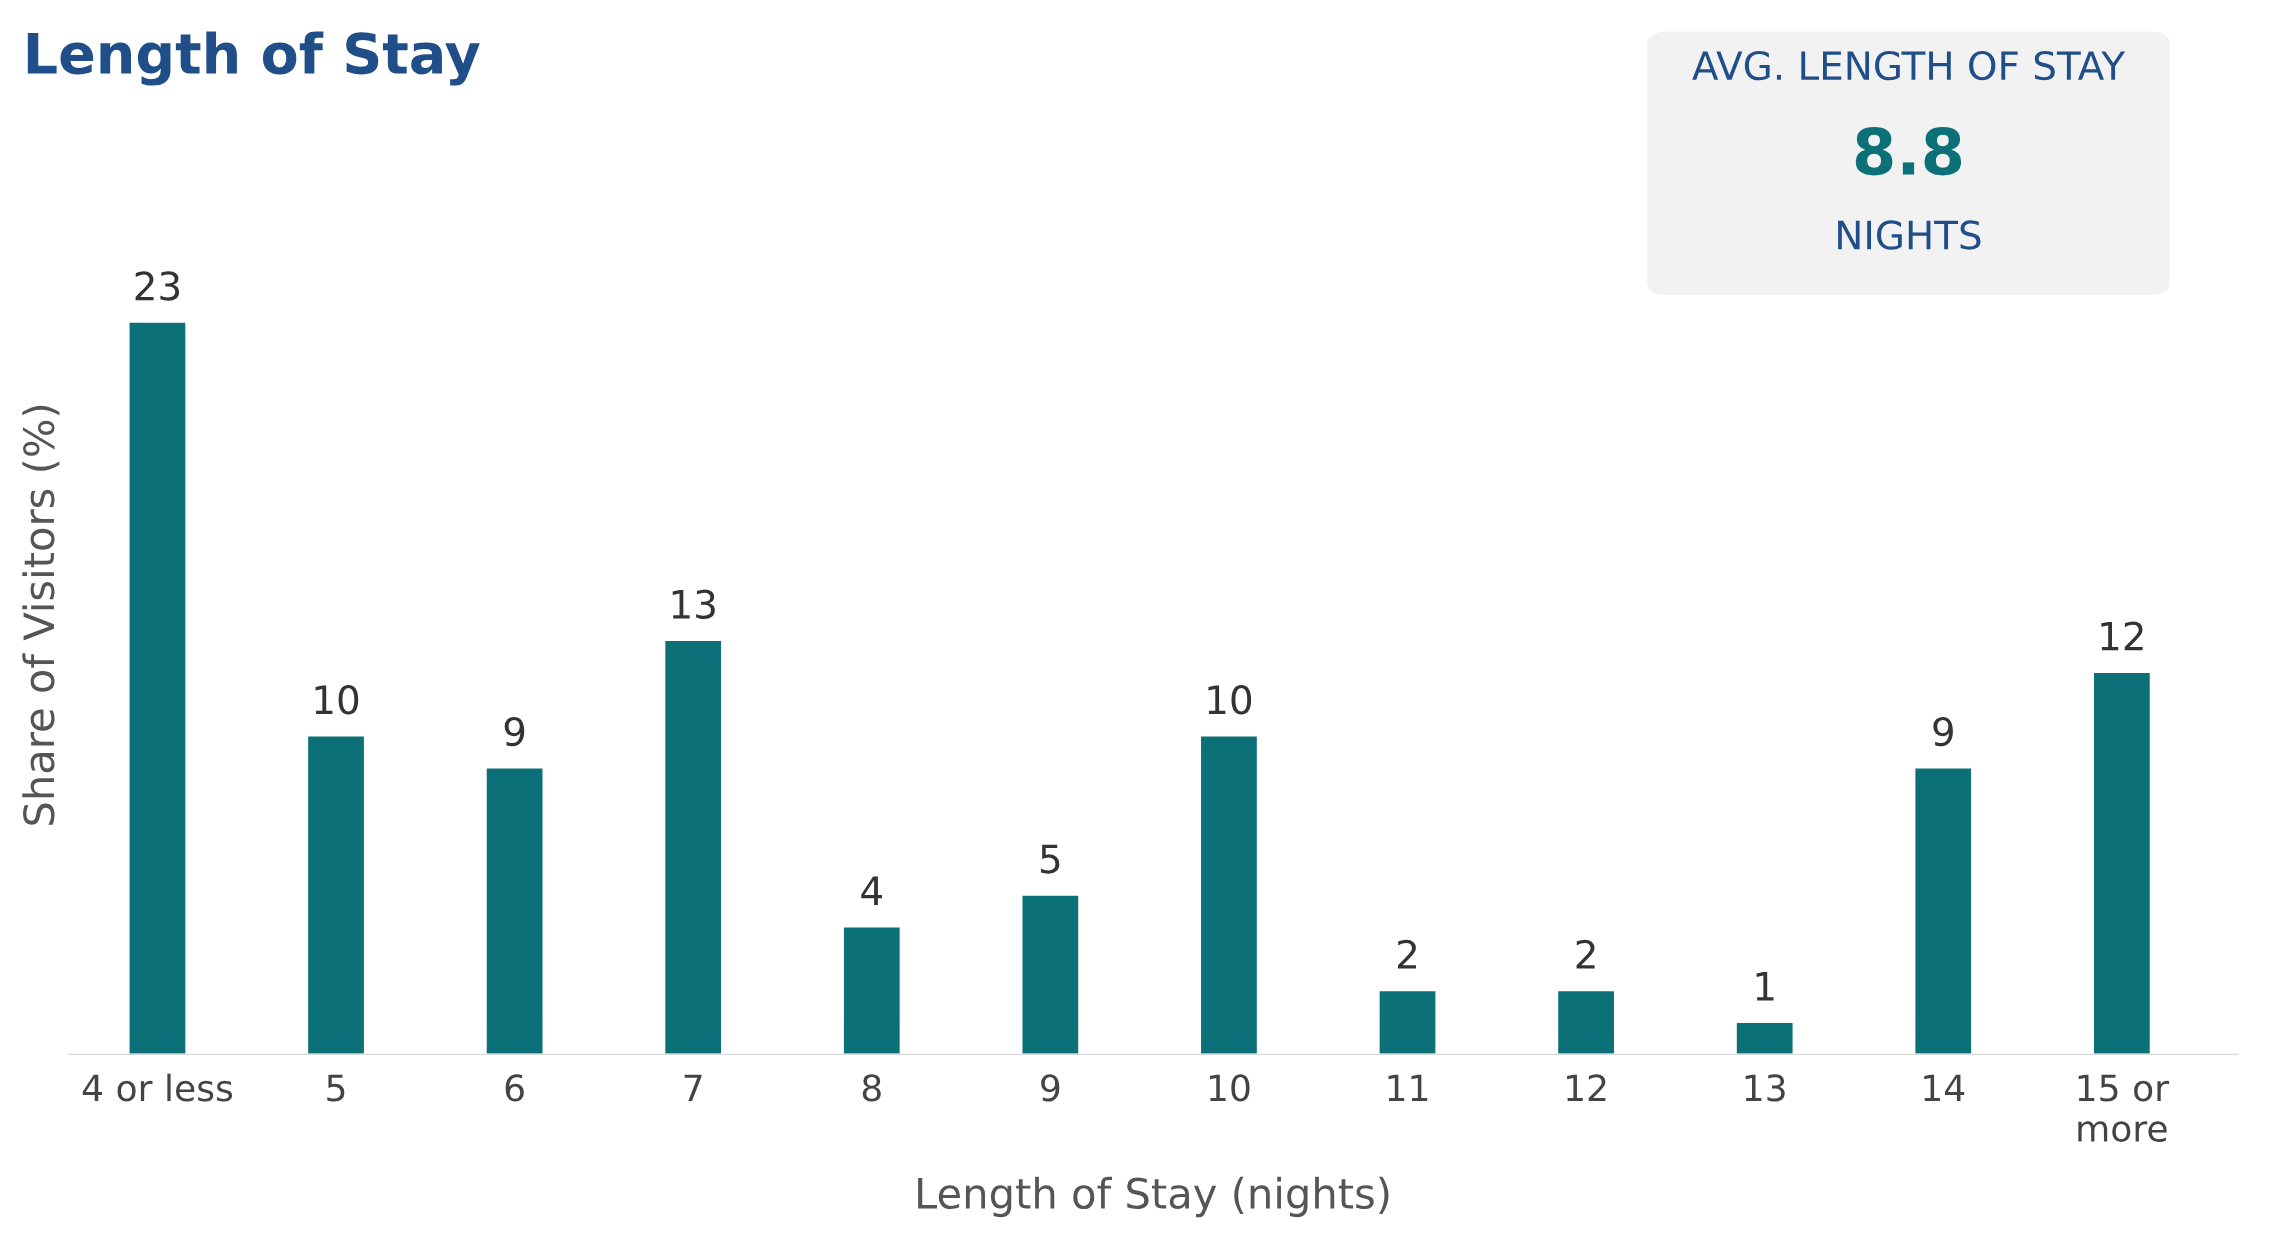  Describe the element at coordinates (1908, 151) in the screenshot. I see `text: 8.8` at that location.